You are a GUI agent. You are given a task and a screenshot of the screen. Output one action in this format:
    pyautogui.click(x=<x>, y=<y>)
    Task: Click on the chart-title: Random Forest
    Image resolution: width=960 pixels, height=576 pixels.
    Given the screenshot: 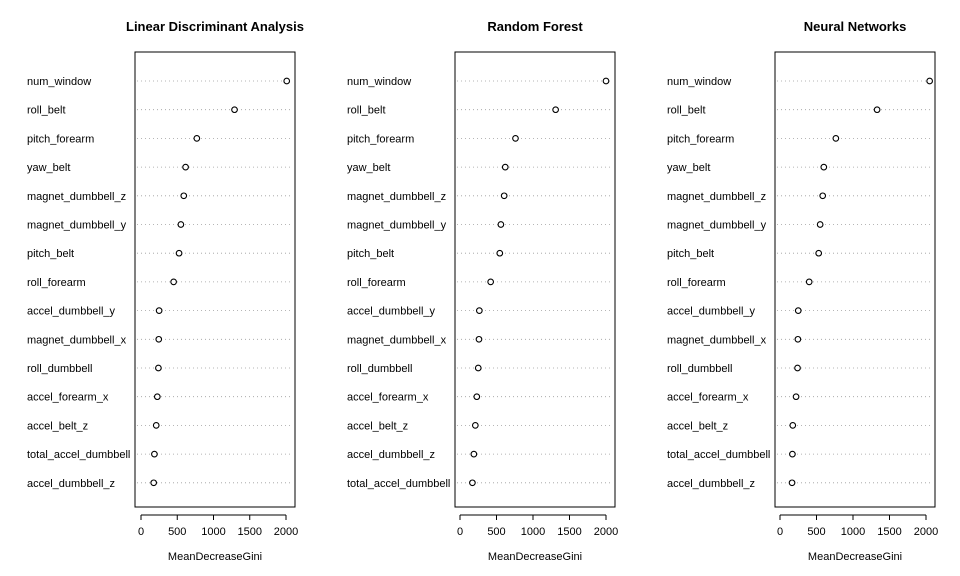 What is the action you would take?
    pyautogui.click(x=535, y=26)
    